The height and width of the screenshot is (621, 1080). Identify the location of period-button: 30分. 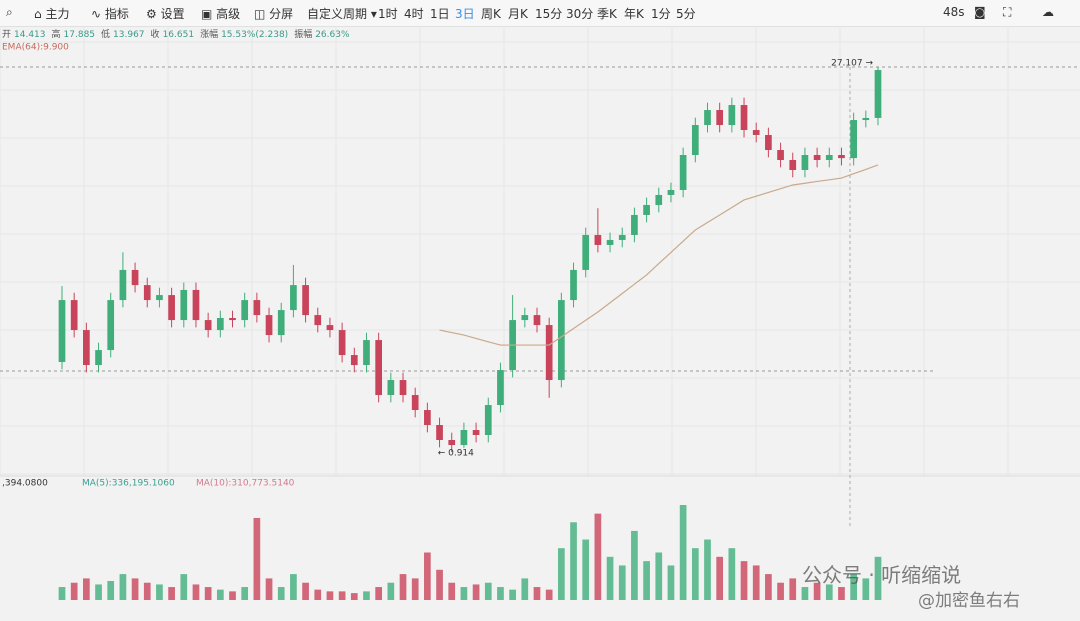
(580, 14).